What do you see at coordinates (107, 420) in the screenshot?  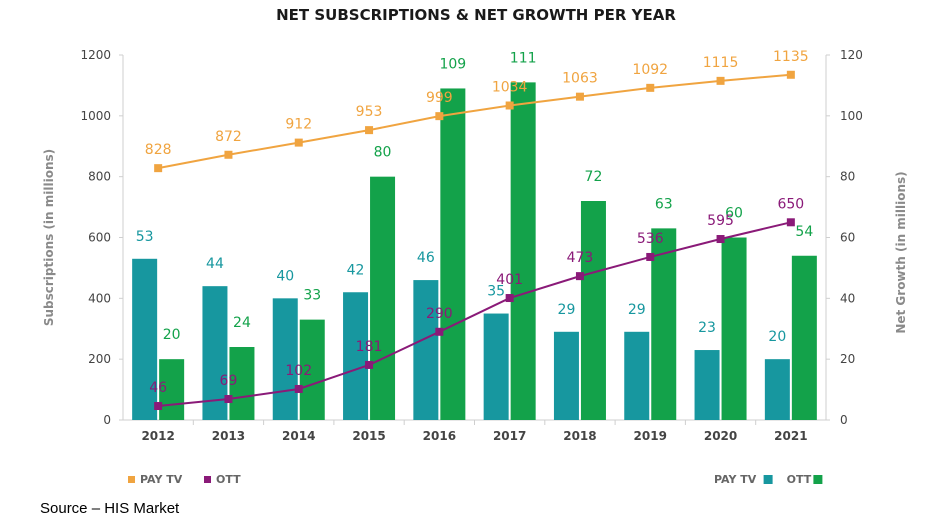 I see `y-left-tick-label: 0` at bounding box center [107, 420].